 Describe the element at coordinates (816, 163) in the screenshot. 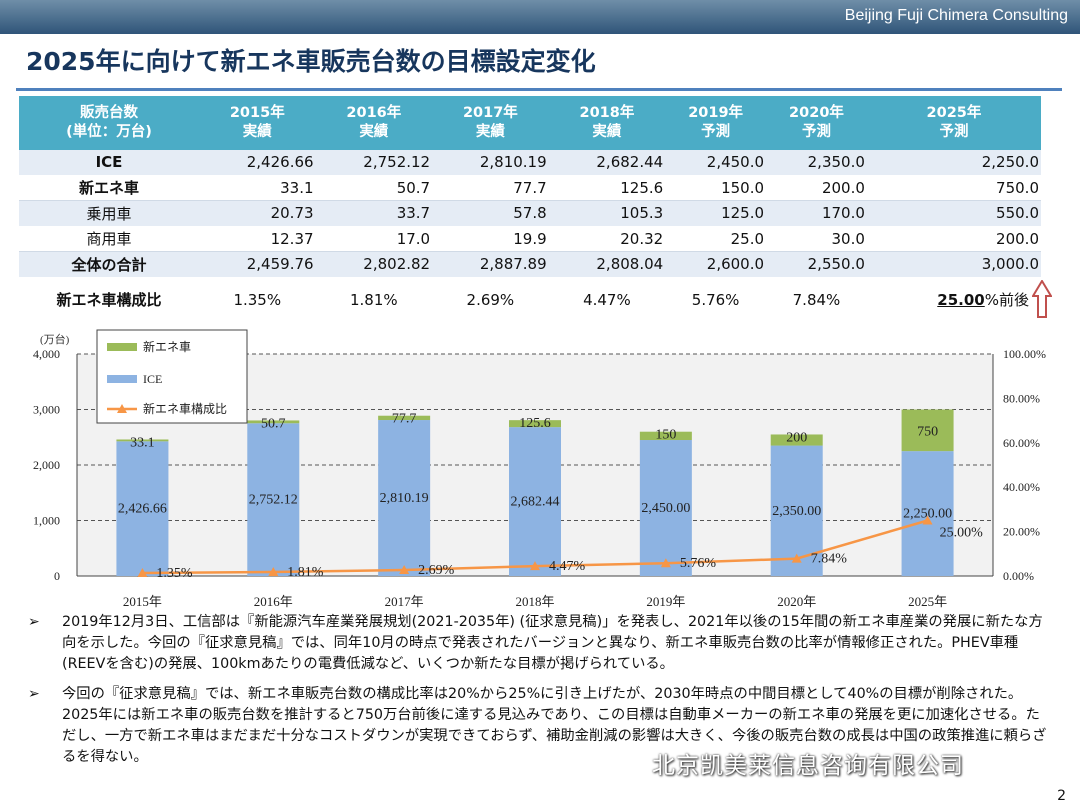

I see `table-cell: 2,350.0` at that location.